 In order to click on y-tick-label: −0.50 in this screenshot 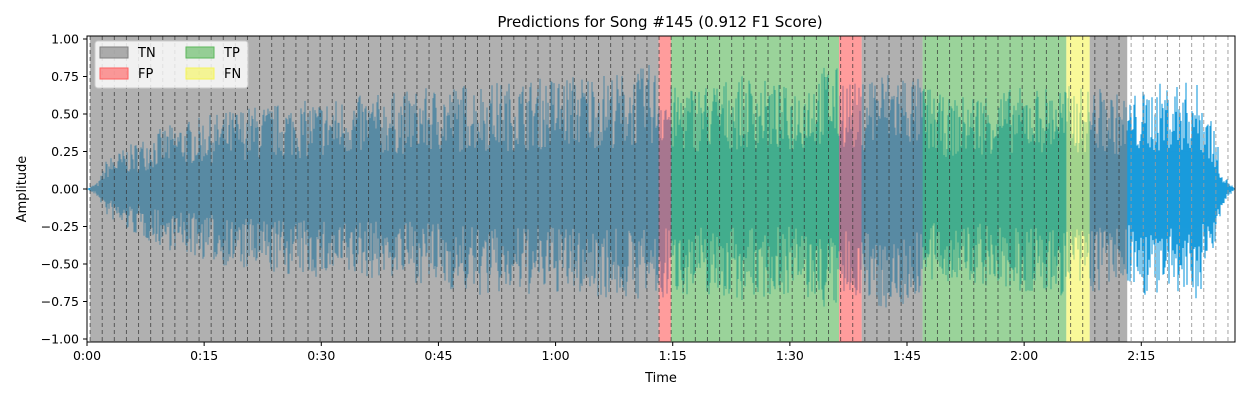, I will do `click(60, 264)`.